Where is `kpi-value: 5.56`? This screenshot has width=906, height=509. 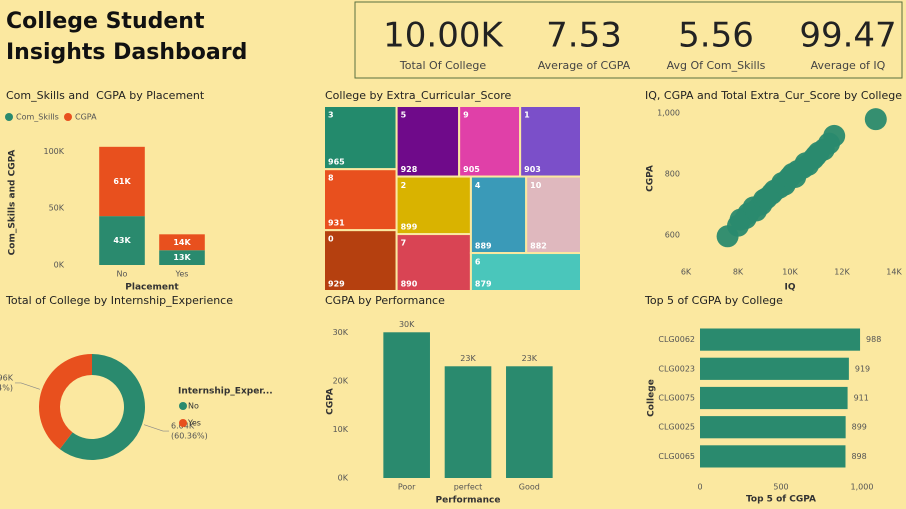 kpi-value: 5.56 is located at coordinates (716, 36).